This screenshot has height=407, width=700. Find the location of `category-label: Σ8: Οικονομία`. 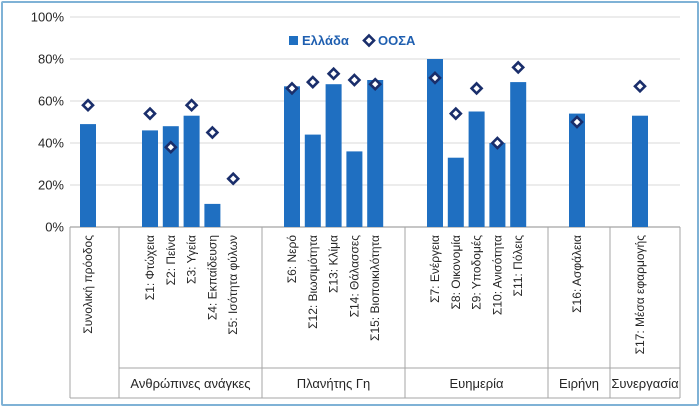

category-label: Σ8: Οικονομία is located at coordinates (456, 272).